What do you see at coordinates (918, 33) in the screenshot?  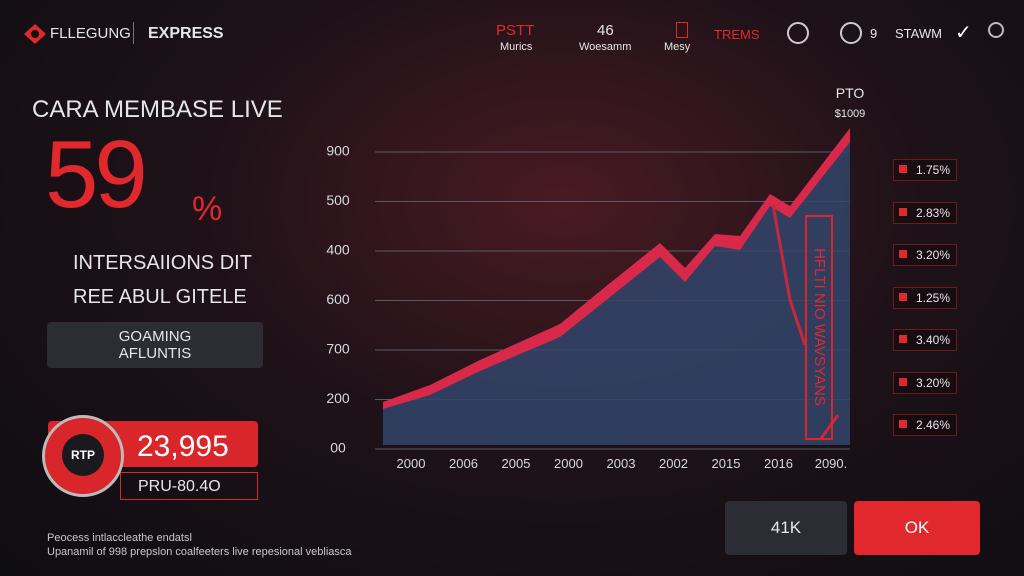 I see `user: STAWM` at bounding box center [918, 33].